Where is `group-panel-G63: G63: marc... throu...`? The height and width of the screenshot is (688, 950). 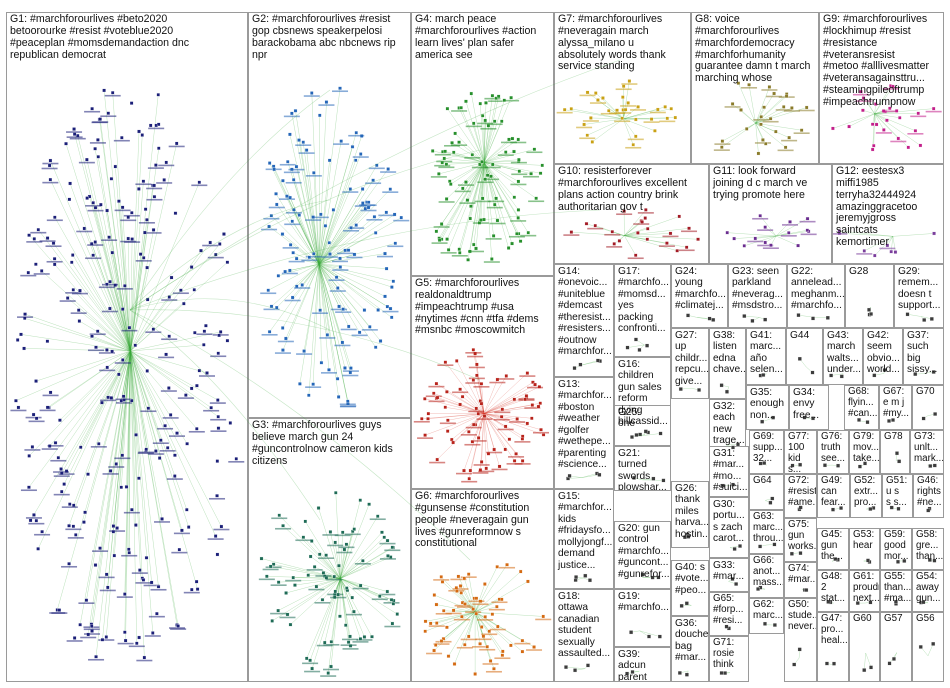 group-panel-G63: G63: marc... throu... is located at coordinates (766, 532).